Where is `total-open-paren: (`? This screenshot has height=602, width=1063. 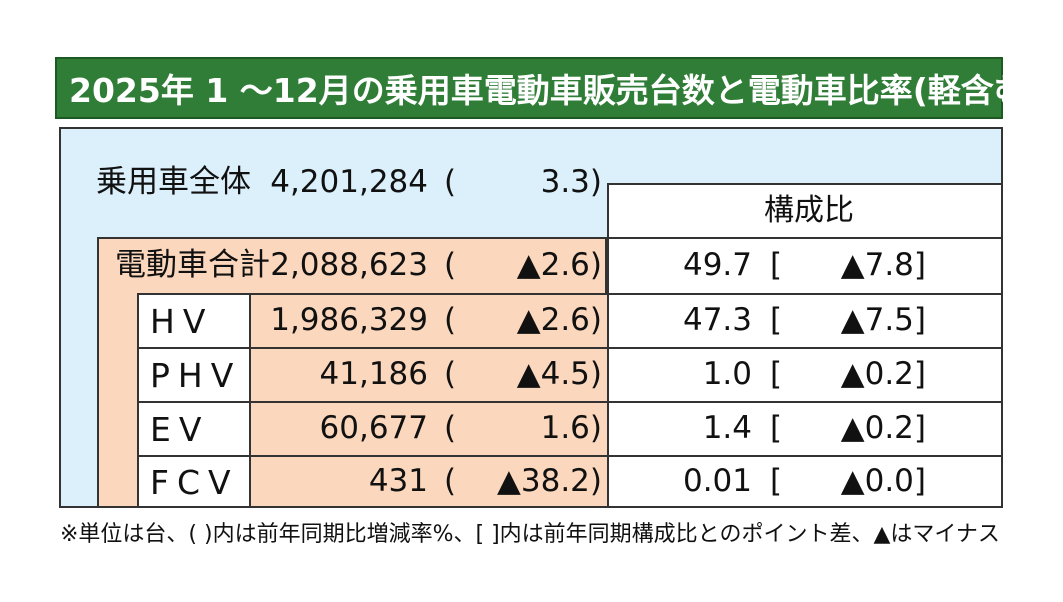
total-open-paren: ( is located at coordinates (450, 182).